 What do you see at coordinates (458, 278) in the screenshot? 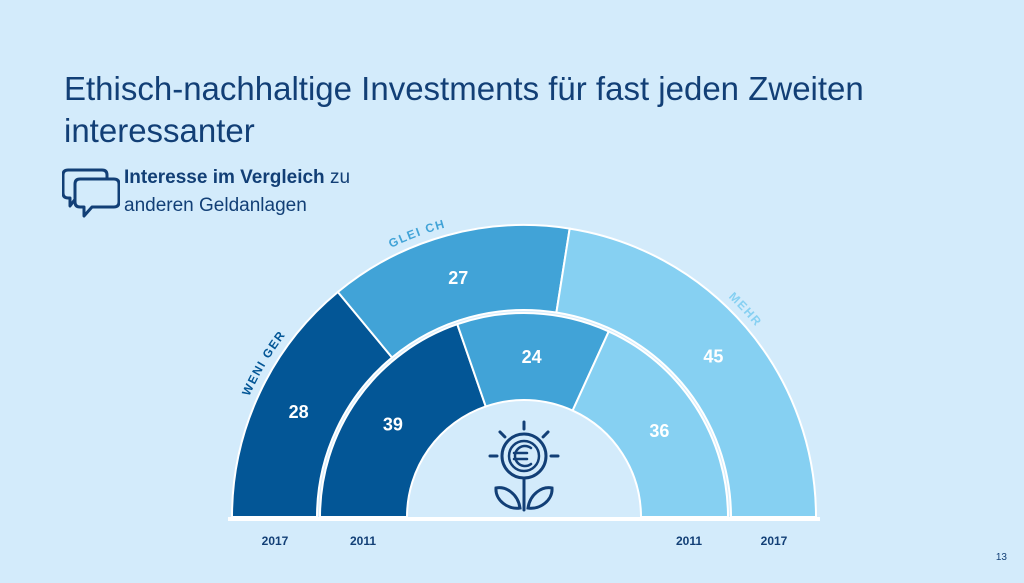
I see `value-label-2017-gleich: 27` at bounding box center [458, 278].